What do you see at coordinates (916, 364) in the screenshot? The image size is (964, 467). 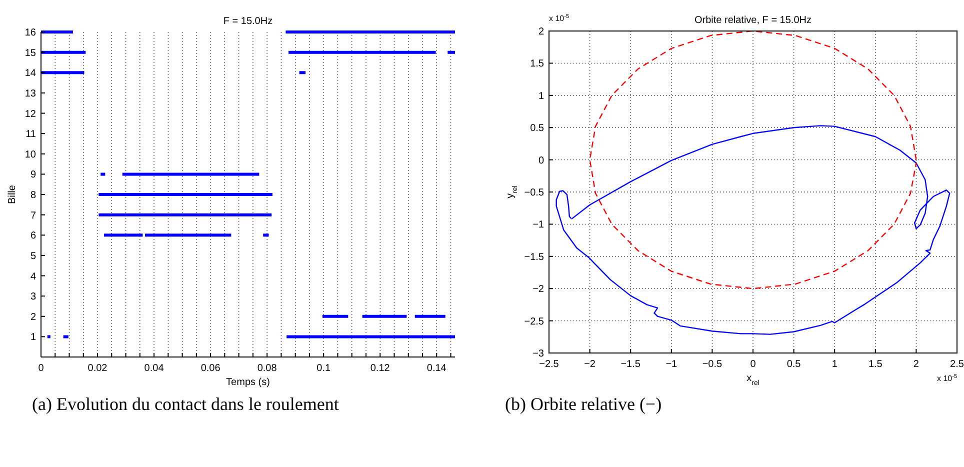 I see `x-tick-label: 2` at bounding box center [916, 364].